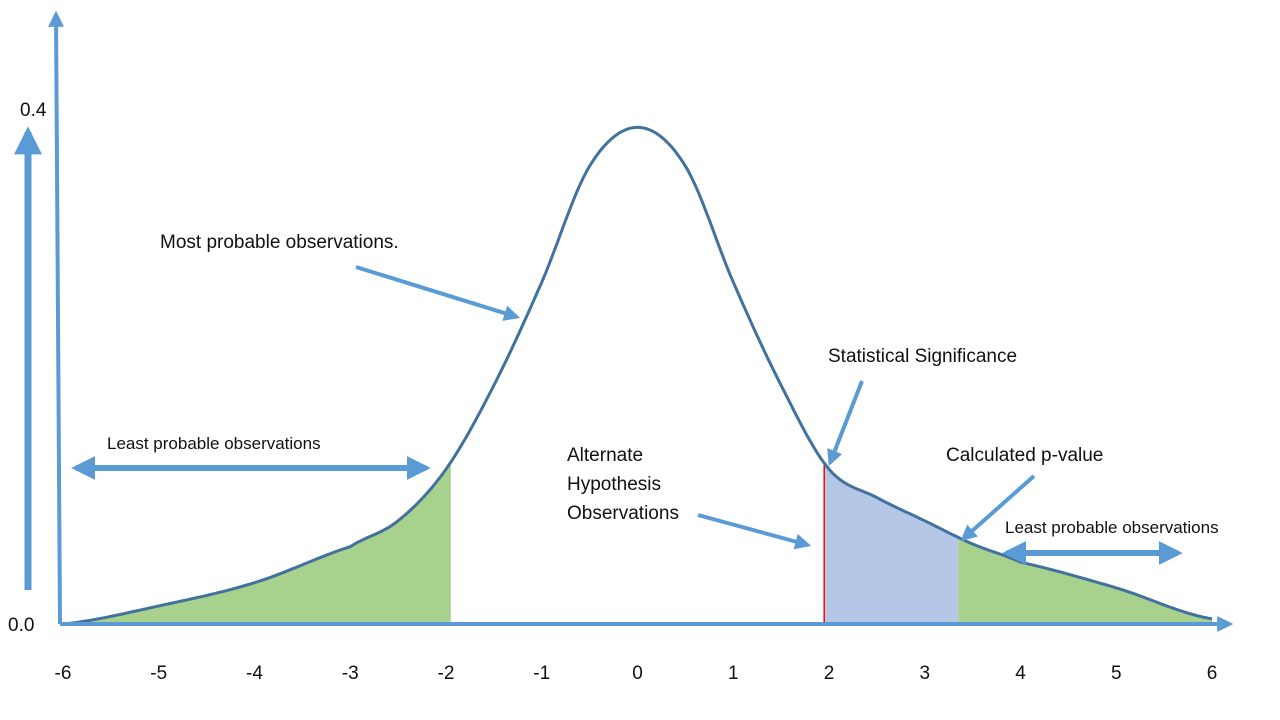 Image resolution: width=1280 pixels, height=720 pixels. I want to click on annotation-most-probable: Most probable observations., so click(279, 242).